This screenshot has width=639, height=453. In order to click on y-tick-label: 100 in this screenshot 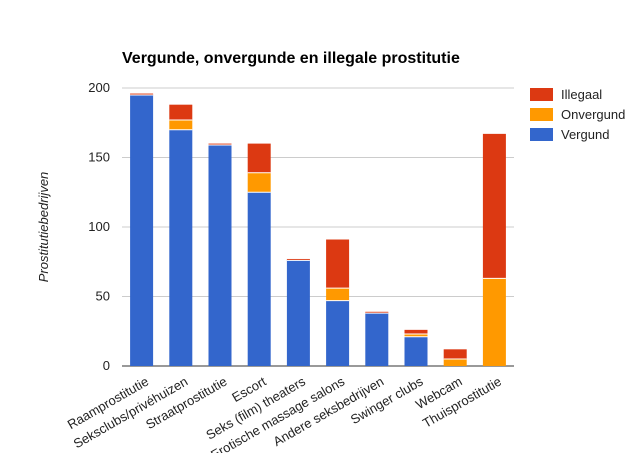, I will do `click(99, 226)`.